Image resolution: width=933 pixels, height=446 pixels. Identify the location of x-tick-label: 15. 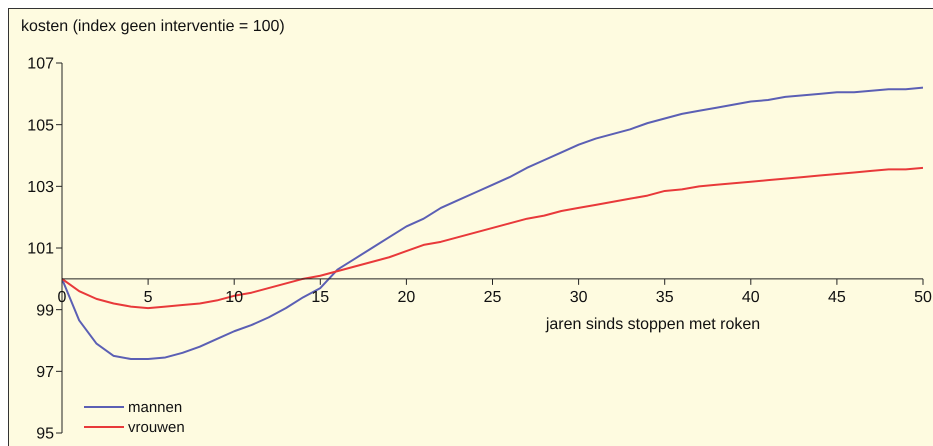
(320, 297).